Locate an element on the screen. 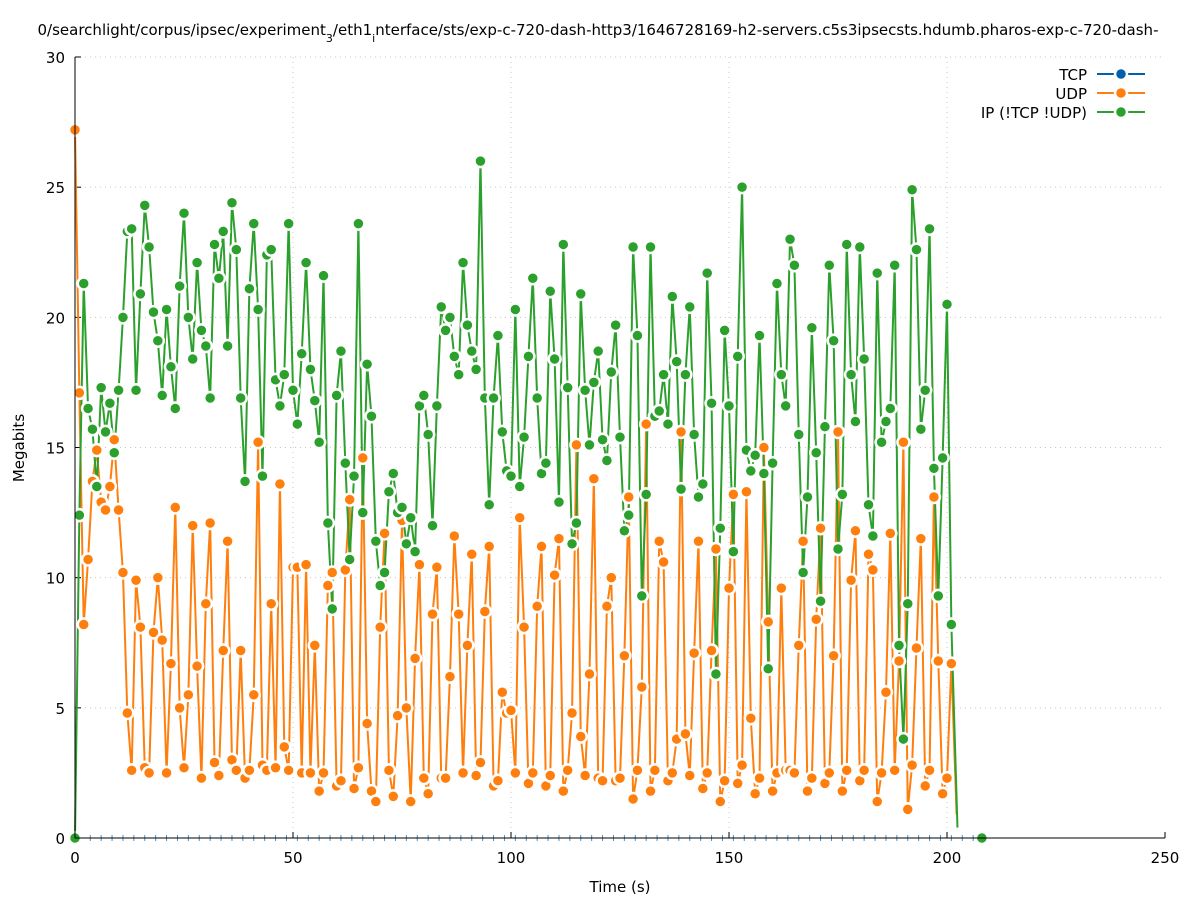 The image size is (1197, 900). legend-label: TCP is located at coordinates (1072, 75).